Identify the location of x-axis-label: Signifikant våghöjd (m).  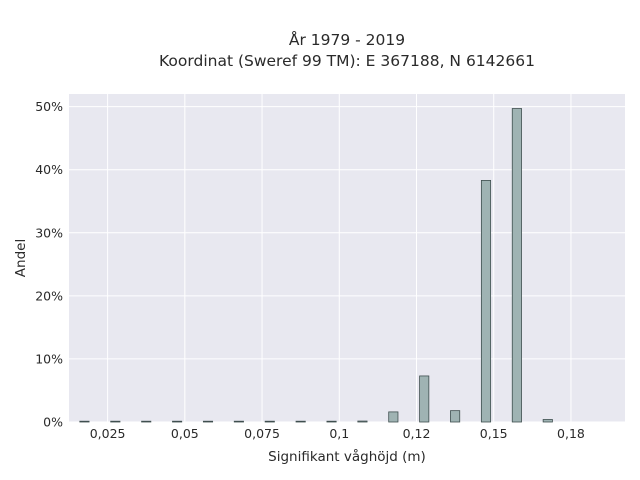
(347, 456).